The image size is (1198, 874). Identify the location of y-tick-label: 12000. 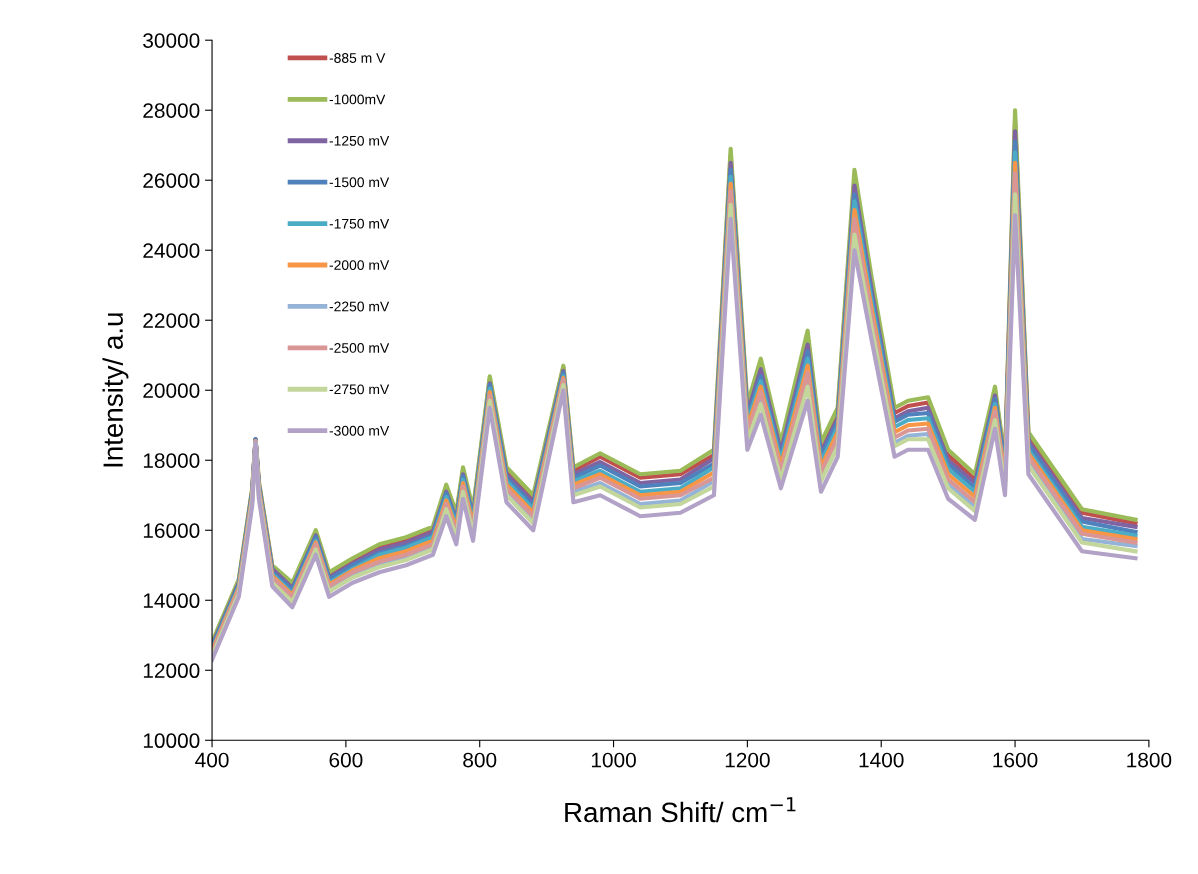
(171, 671).